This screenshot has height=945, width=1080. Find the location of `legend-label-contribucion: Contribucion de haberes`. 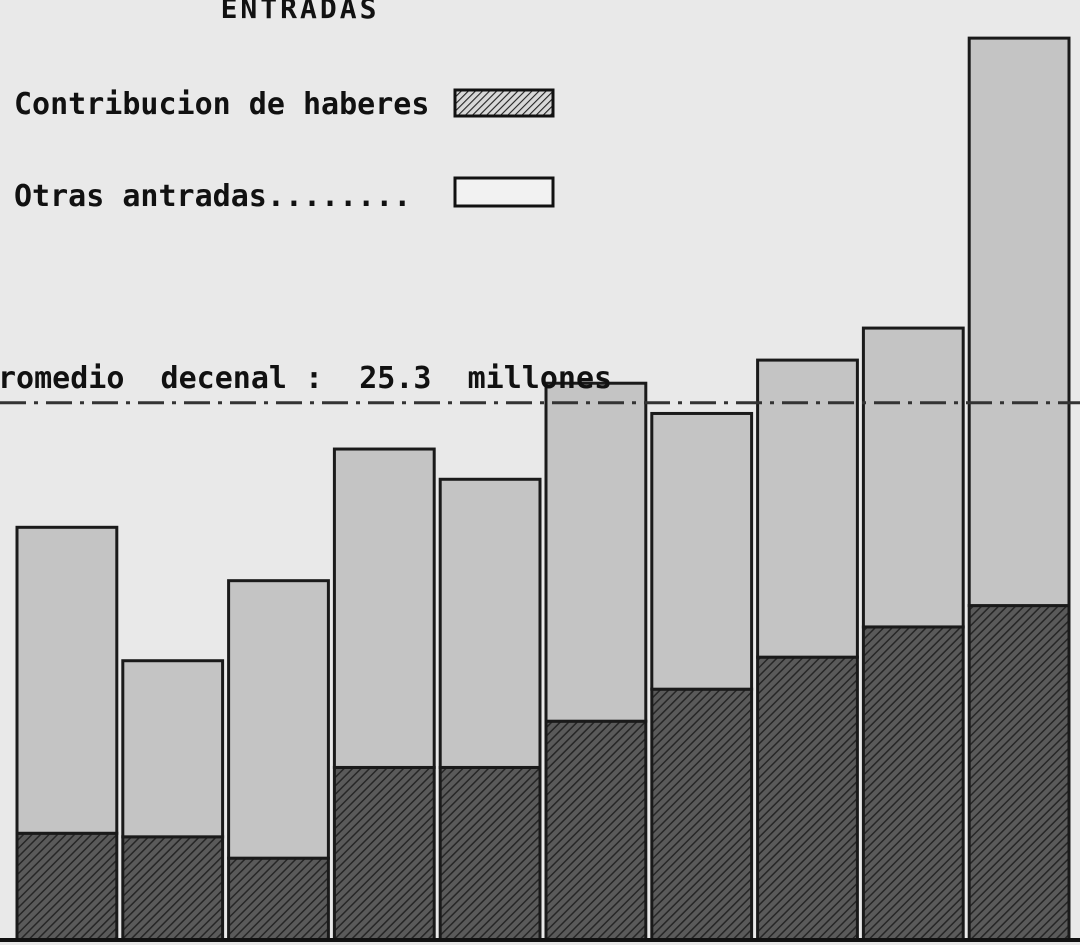

legend-label-contribucion: Contribucion de haberes is located at coordinates (221, 104).